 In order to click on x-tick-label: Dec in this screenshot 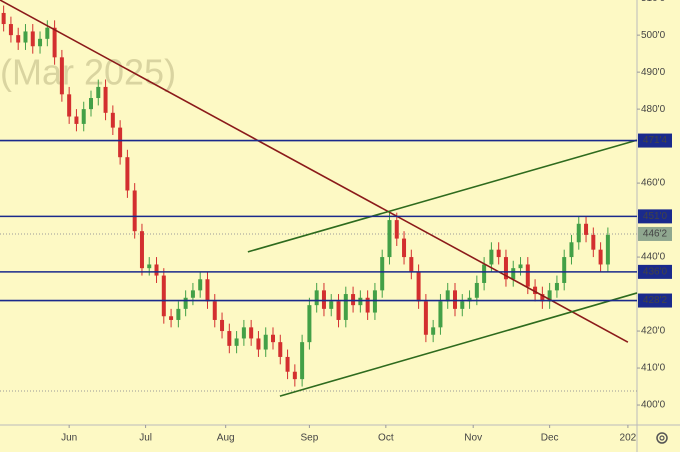, I will do `click(550, 438)`.